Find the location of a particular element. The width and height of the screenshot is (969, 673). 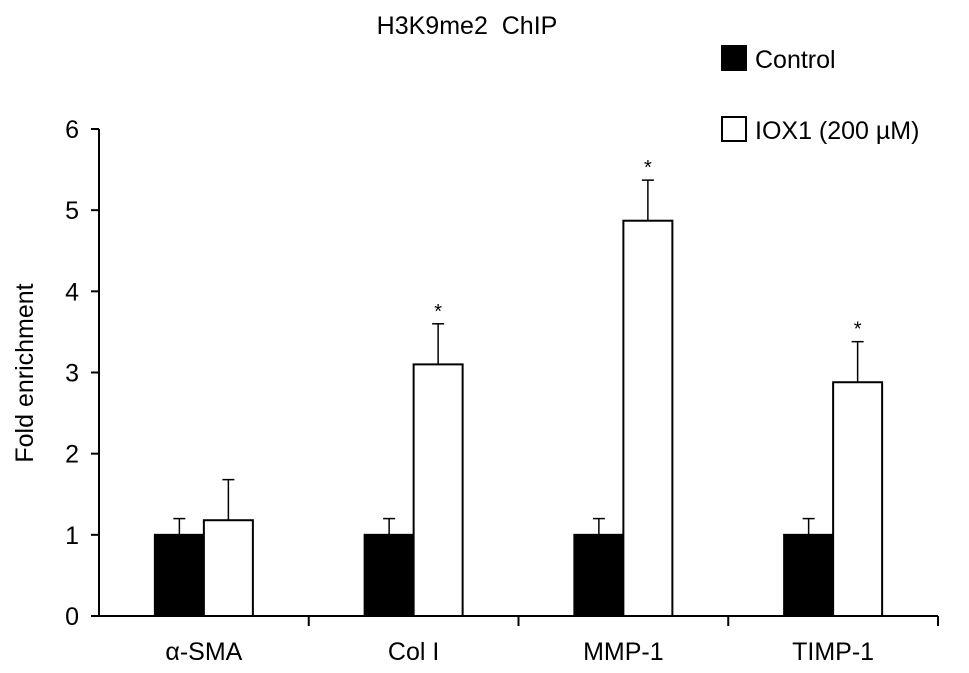

y-tick-label: 3 is located at coordinates (72, 374).